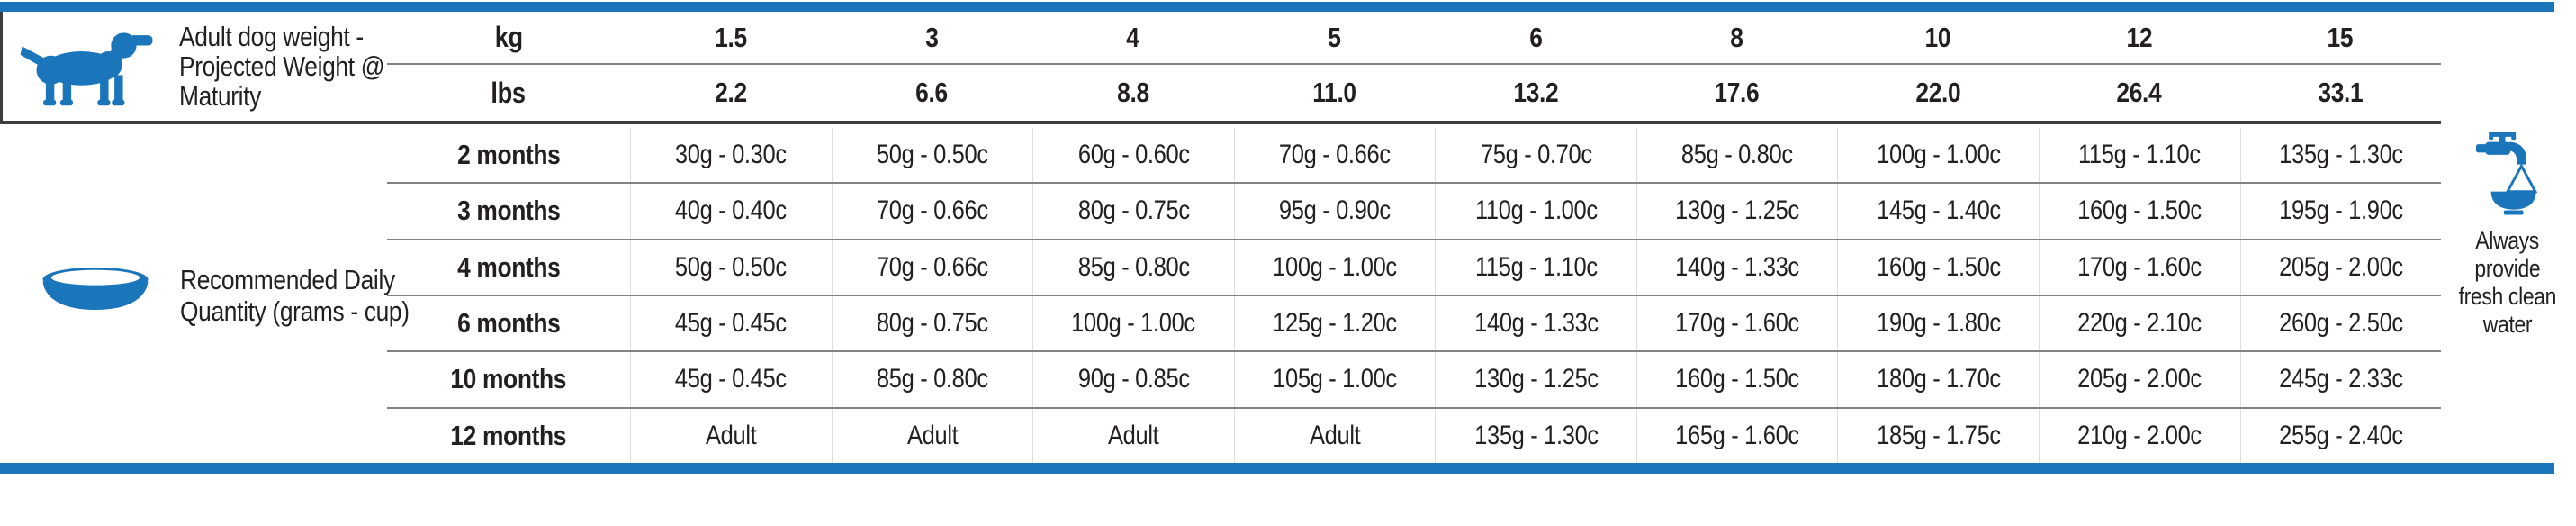 The height and width of the screenshot is (526, 2576). I want to click on water-note: Always provide fresh clean water, so click(2507, 235).